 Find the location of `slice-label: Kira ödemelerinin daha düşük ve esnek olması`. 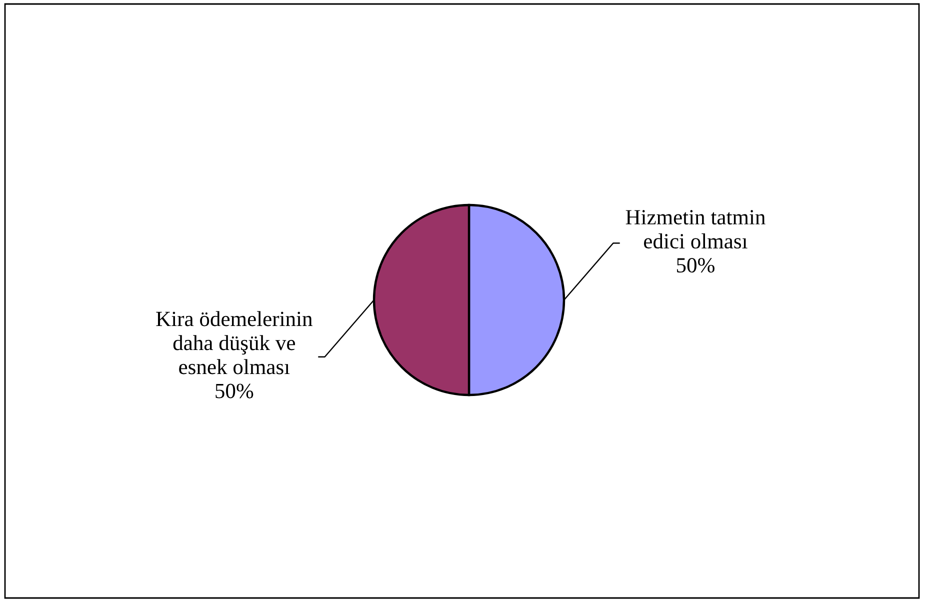

slice-label: Kira ödemelerinin daha düşük ve esnek olması is located at coordinates (234, 342).